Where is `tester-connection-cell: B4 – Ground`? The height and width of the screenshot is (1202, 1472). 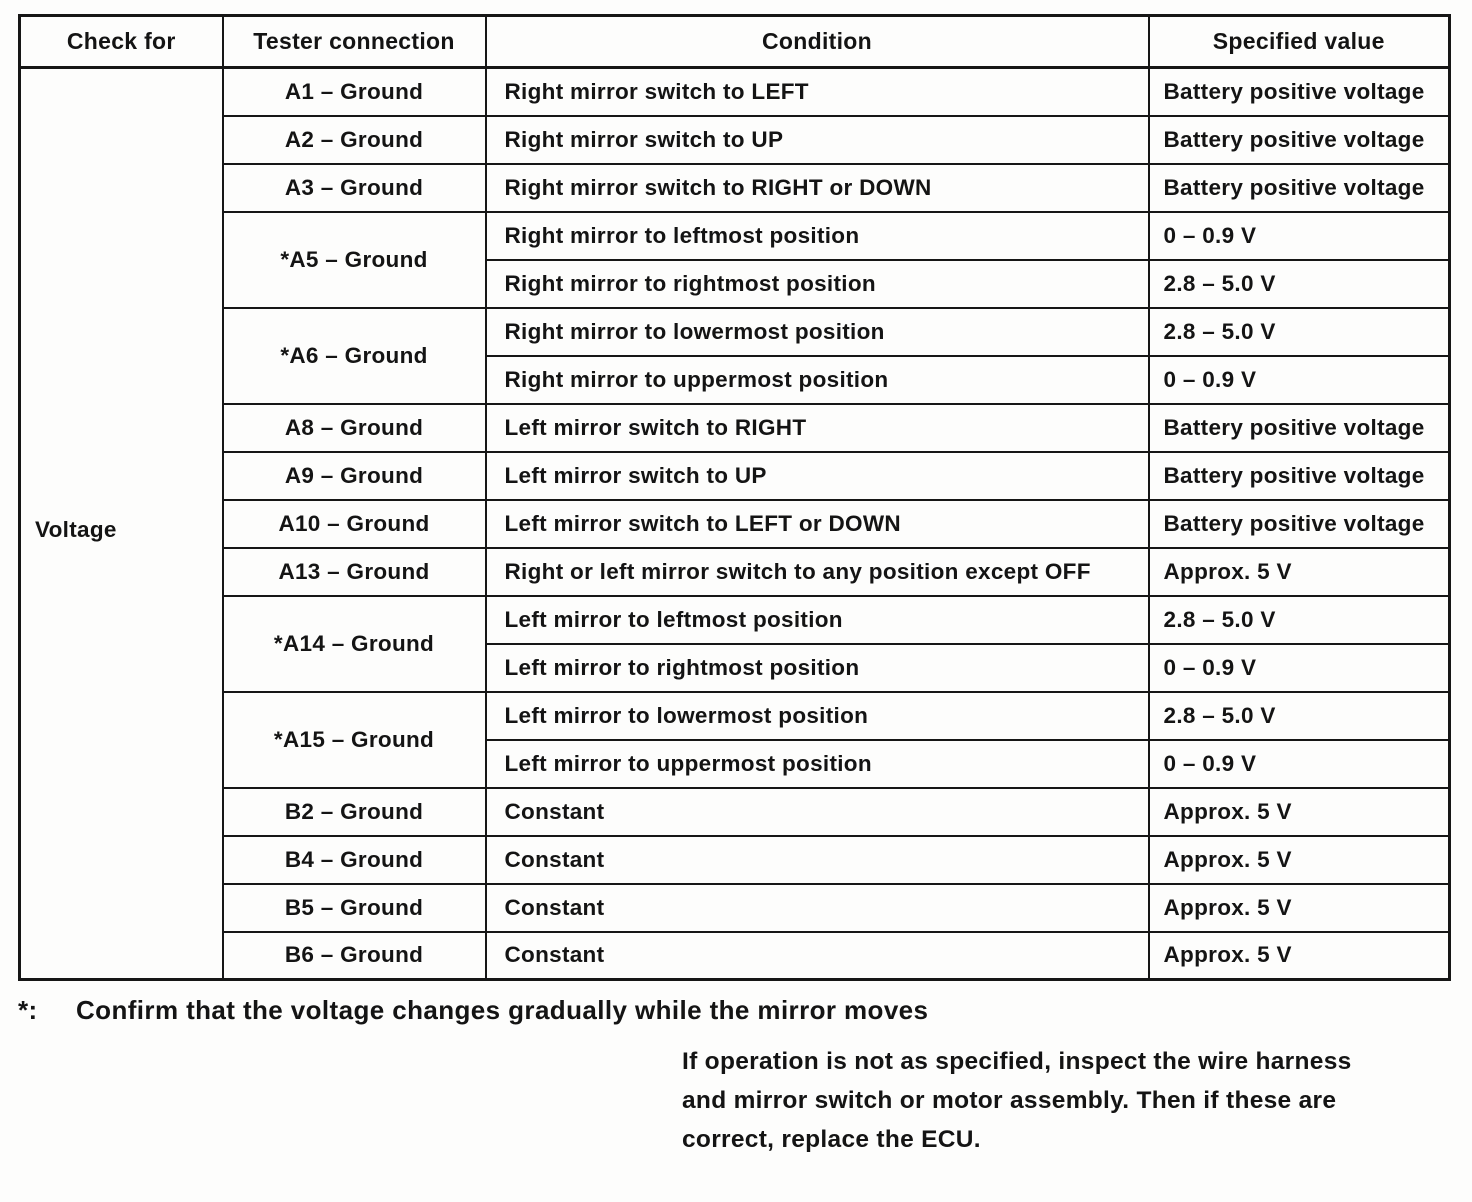
tester-connection-cell: B4 – Ground is located at coordinates (354, 859).